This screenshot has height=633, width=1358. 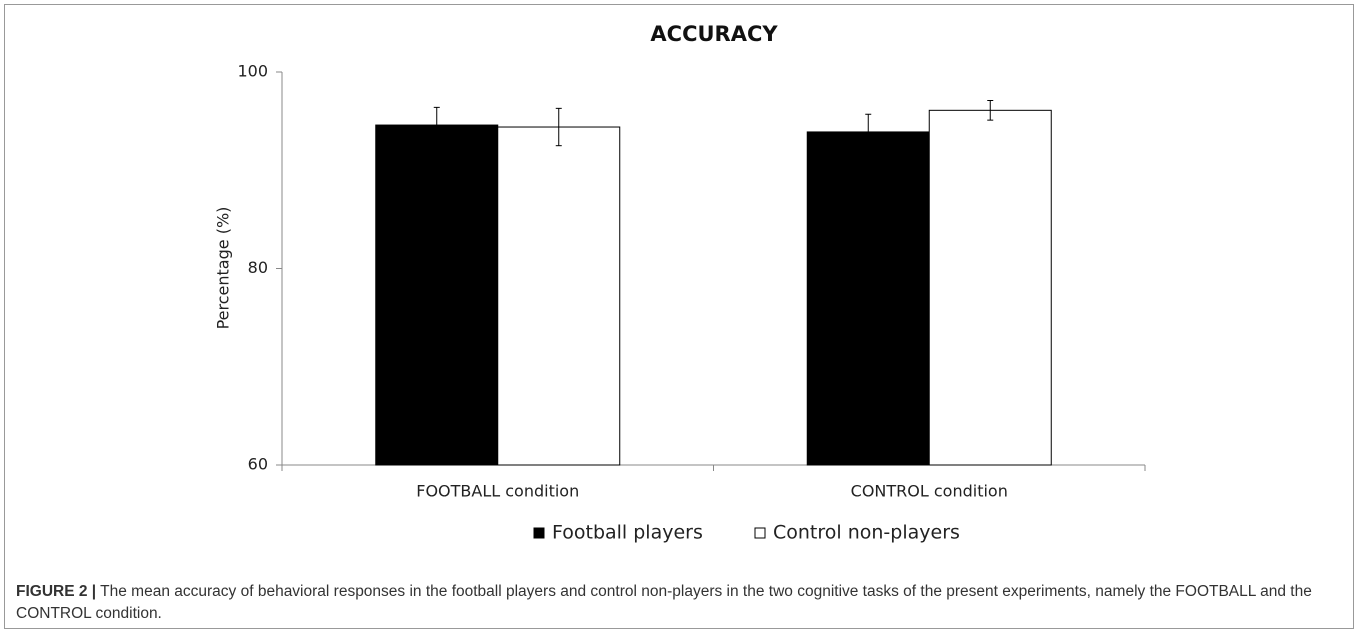 What do you see at coordinates (627, 533) in the screenshot?
I see `legend-label: Football players` at bounding box center [627, 533].